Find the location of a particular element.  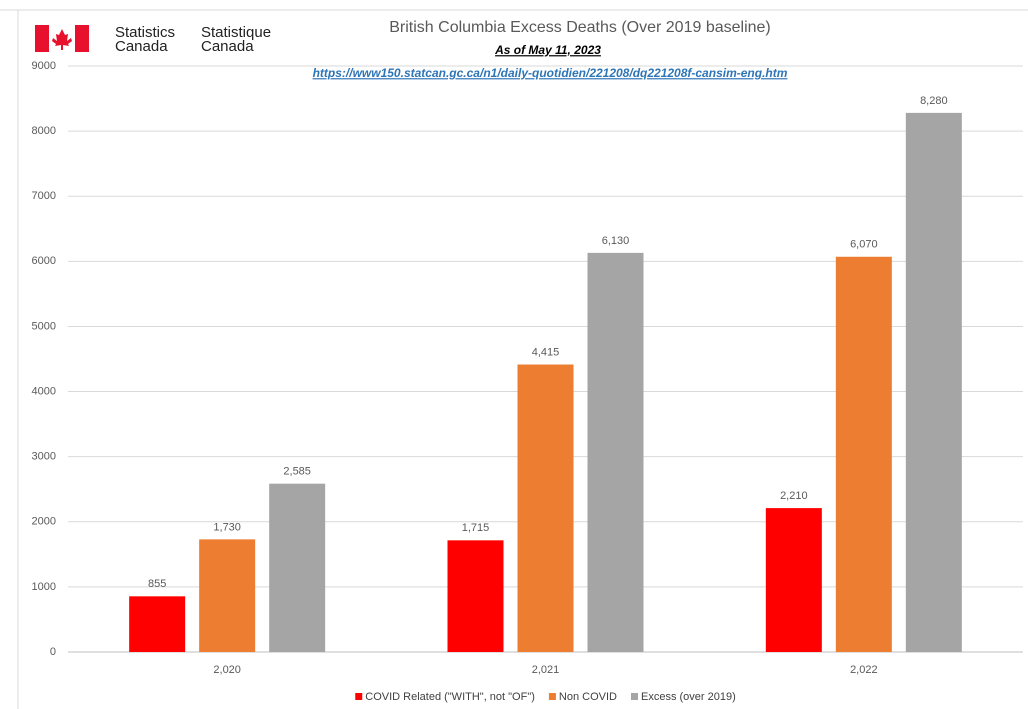

data-label: 1,715 is located at coordinates (476, 528).